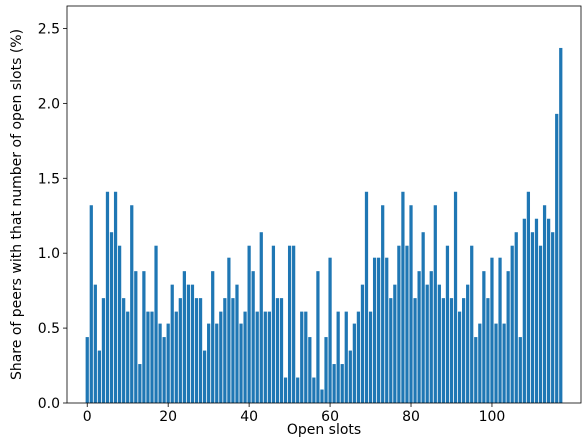  What do you see at coordinates (168, 417) in the screenshot?
I see `x-tick-label: 20` at bounding box center [168, 417].